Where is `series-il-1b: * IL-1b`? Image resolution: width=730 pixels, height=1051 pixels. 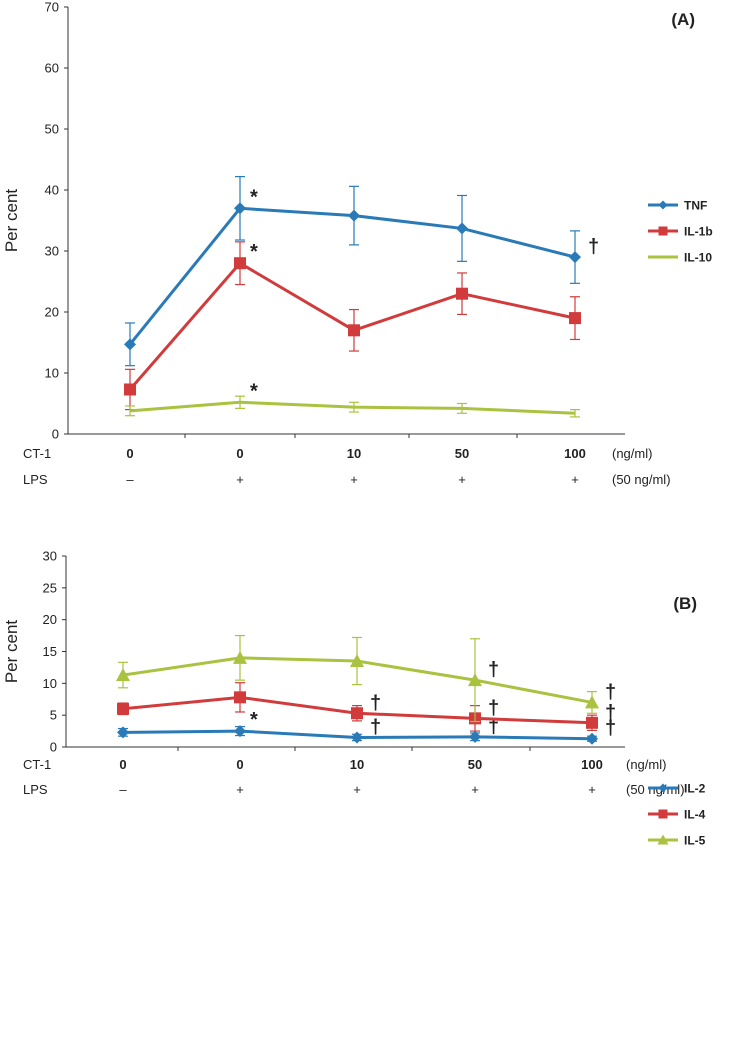
series-il-1b: * IL-1b is located at coordinates (418, 318).